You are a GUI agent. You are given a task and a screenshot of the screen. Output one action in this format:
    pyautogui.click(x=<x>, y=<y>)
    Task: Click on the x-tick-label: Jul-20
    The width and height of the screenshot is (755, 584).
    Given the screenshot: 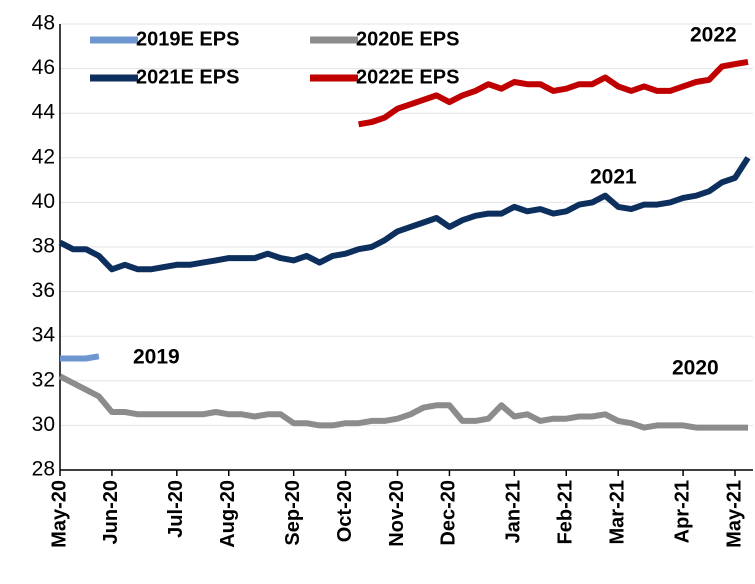 What is the action you would take?
    pyautogui.click(x=176, y=509)
    